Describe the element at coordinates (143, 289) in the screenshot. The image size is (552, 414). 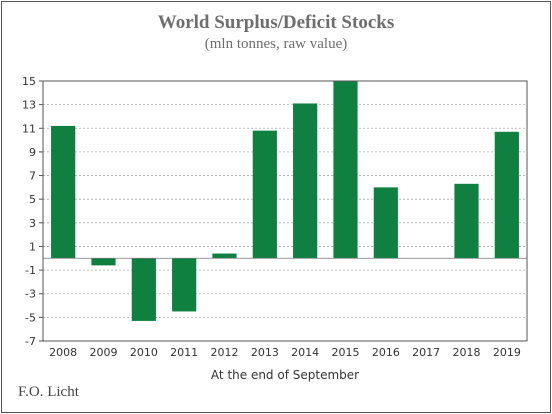
I see `bar-2010` at that location.